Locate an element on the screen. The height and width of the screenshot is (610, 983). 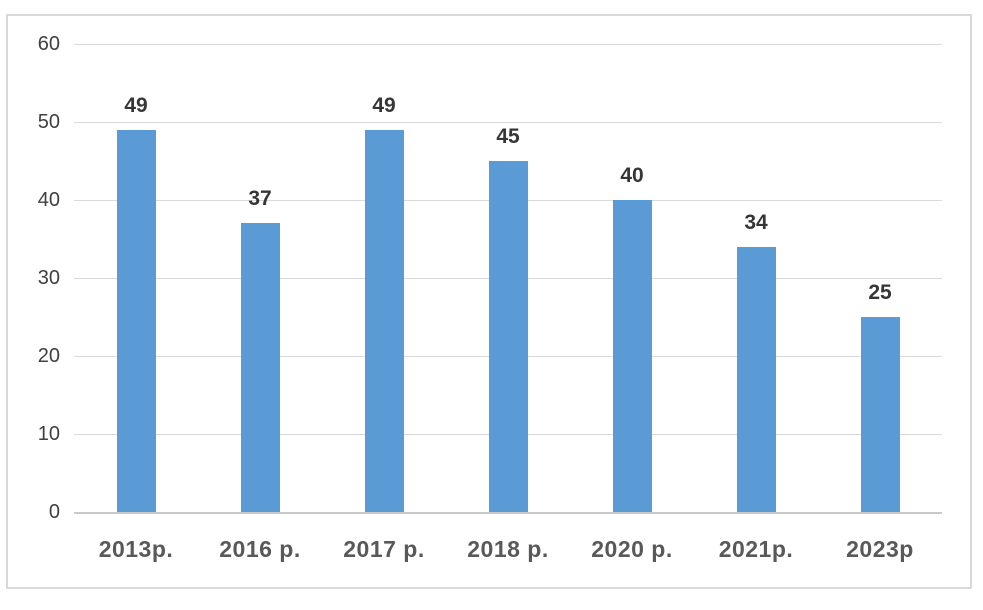
bar-value-label: 37 is located at coordinates (260, 198).